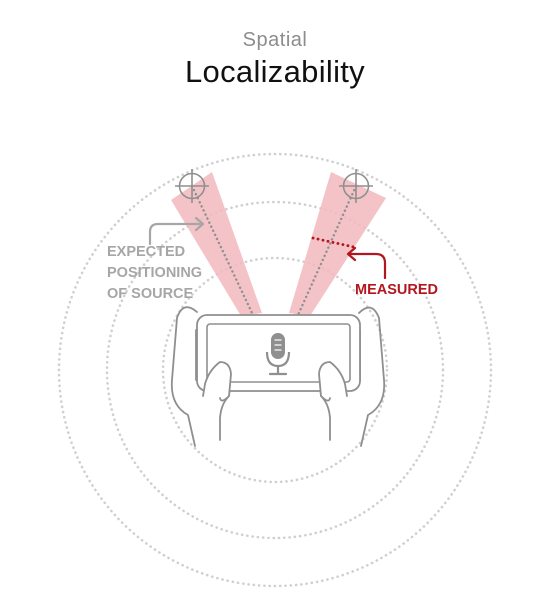  What do you see at coordinates (176, 231) in the screenshot?
I see `expected-arrow` at bounding box center [176, 231].